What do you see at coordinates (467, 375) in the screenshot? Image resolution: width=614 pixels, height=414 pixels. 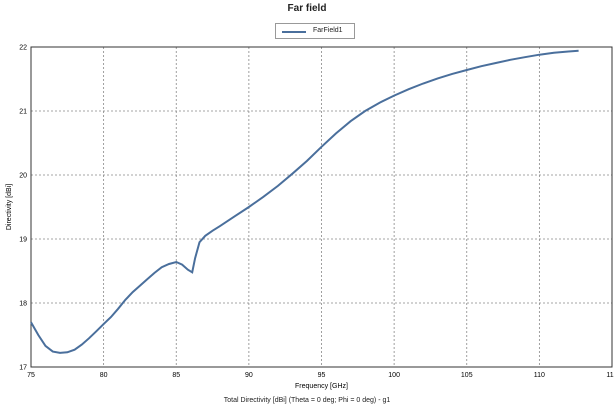 I see `x-tick-label: 105` at bounding box center [467, 375].